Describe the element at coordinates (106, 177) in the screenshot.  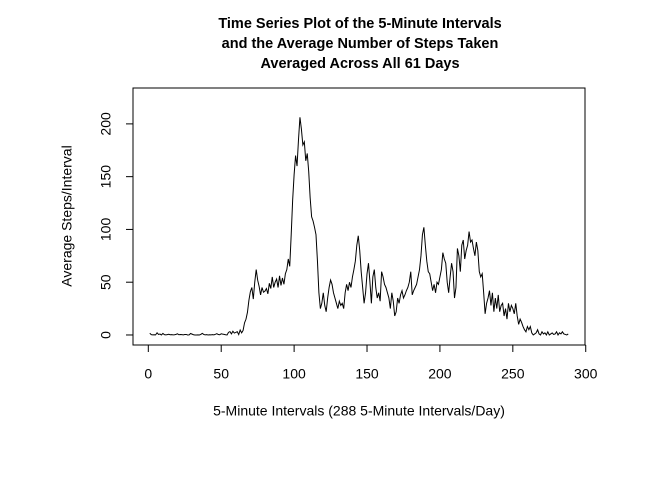
I see `y-tick-label: 150` at that location.